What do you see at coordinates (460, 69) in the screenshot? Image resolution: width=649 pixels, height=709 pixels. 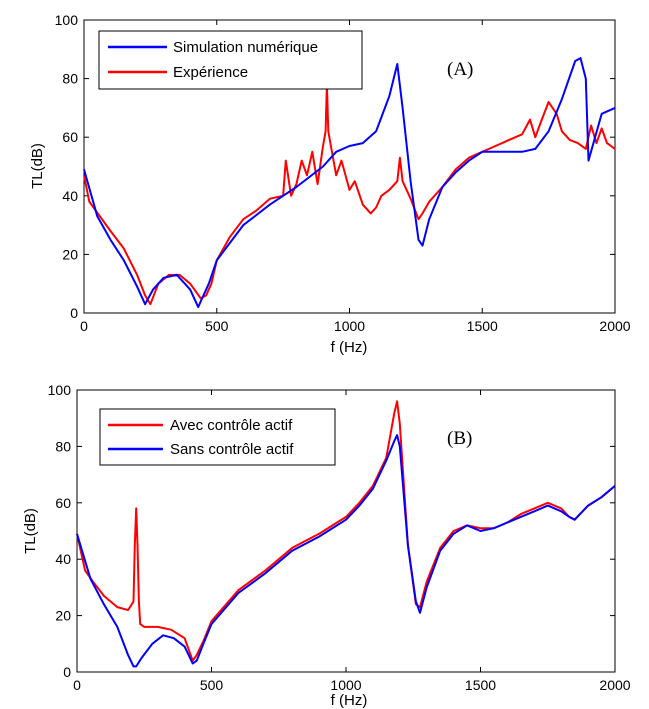 I see `panel-tag: (A)` at bounding box center [460, 69].